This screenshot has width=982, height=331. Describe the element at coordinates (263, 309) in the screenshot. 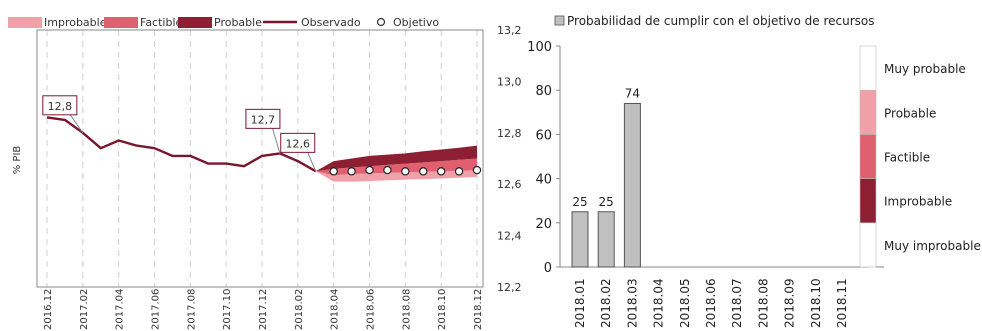

I see `x-tick-label-left: 2017.12` at that location.